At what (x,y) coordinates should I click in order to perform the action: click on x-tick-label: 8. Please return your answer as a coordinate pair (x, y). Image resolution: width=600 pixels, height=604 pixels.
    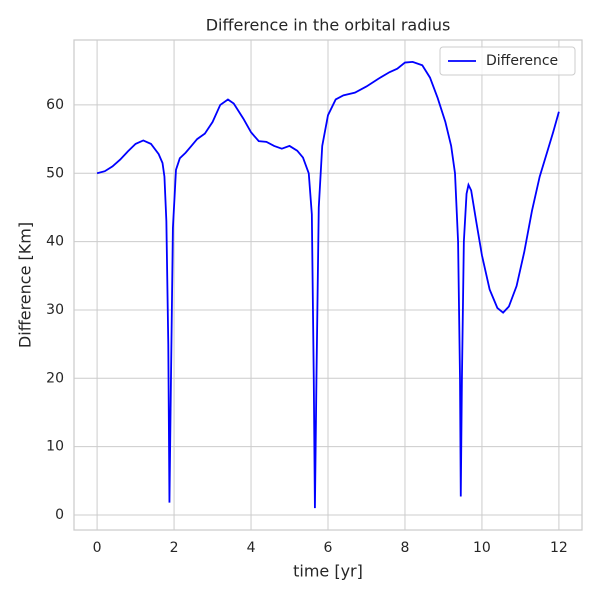
    Looking at the image, I should click on (405, 548).